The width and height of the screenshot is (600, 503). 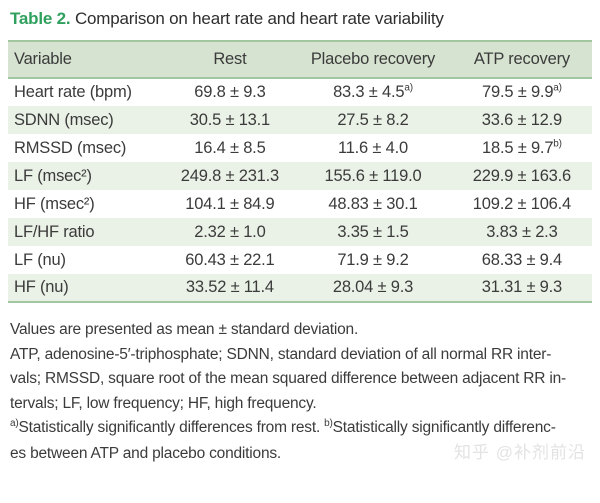 What do you see at coordinates (87, 120) in the screenshot?
I see `variable-cell: SDNN (msec)` at bounding box center [87, 120].